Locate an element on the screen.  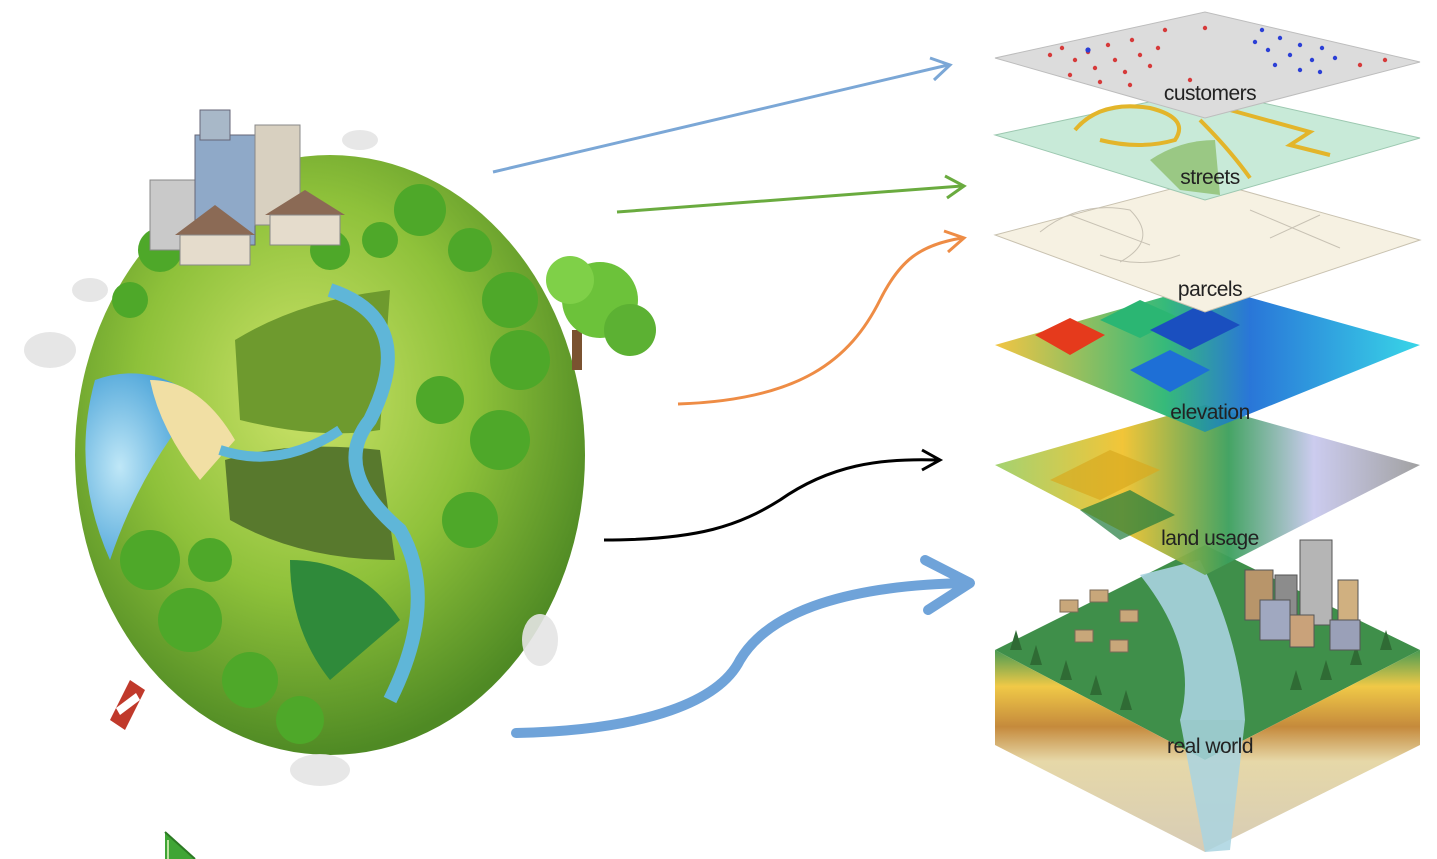
layer-customers: customers is located at coordinates (1207, 65).